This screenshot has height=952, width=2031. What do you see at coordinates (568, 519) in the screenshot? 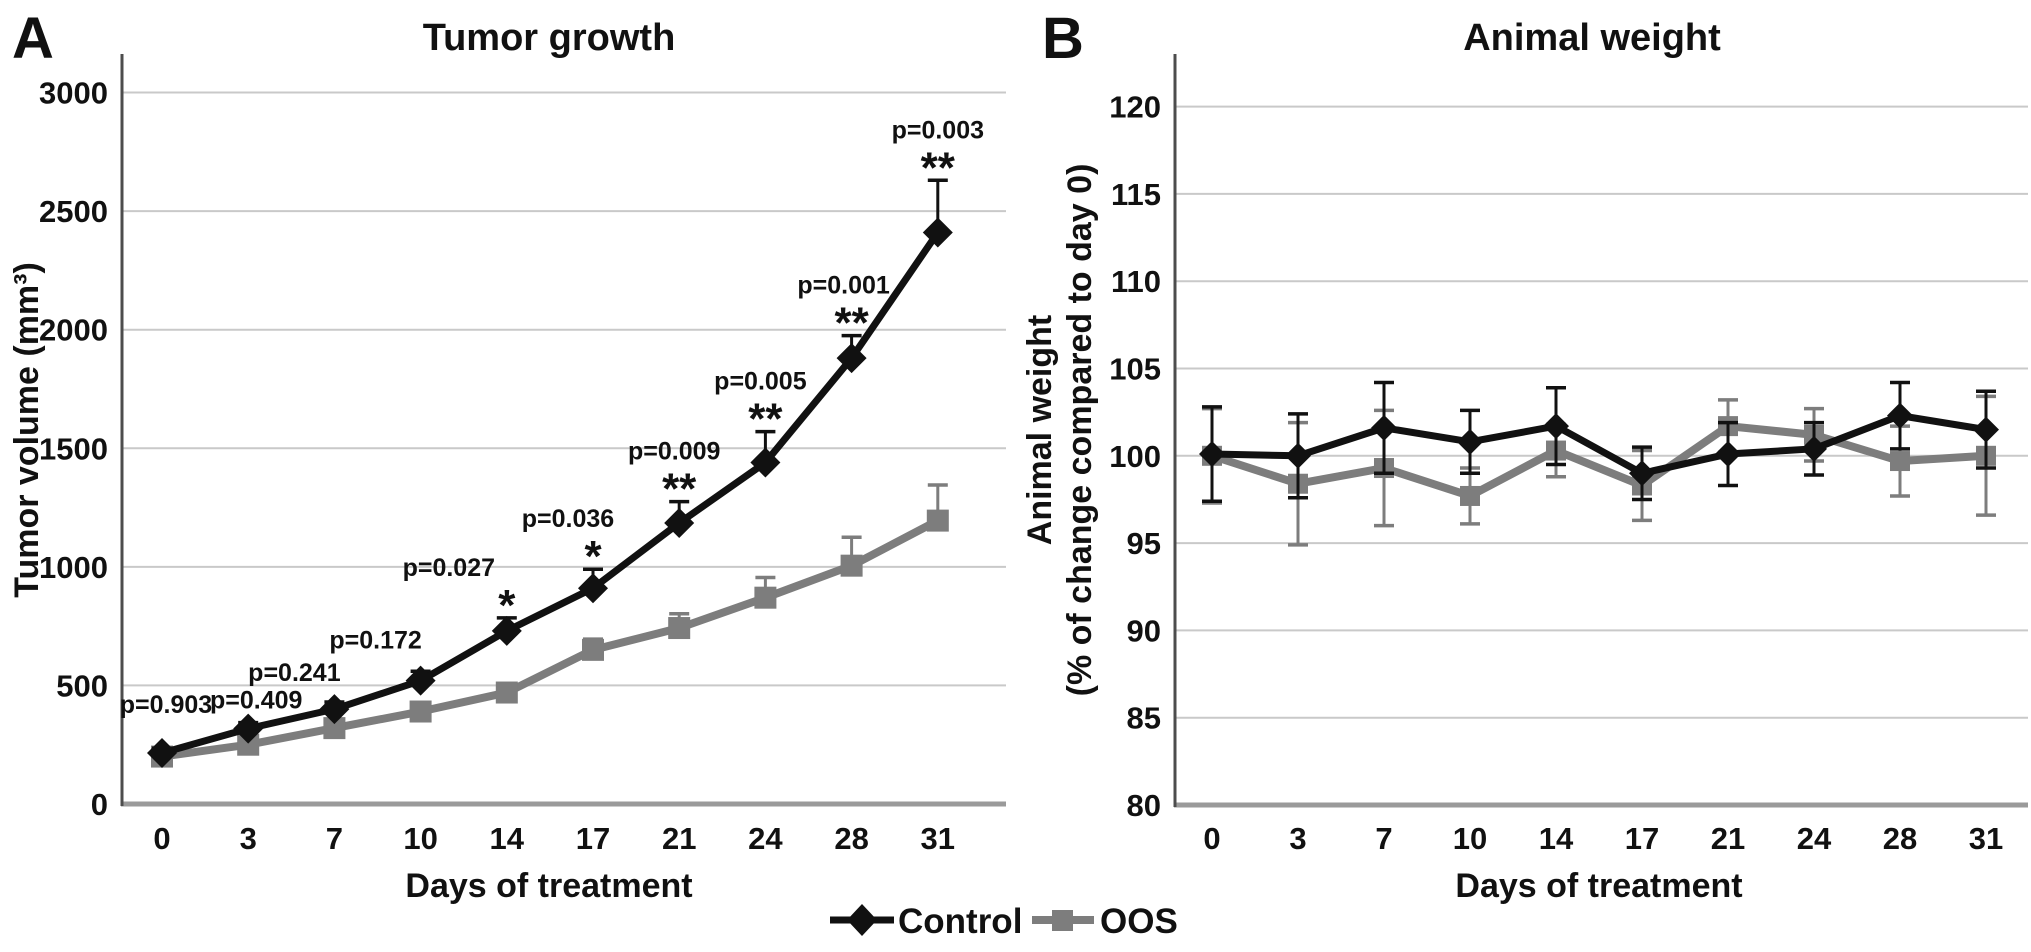
I see `p-value-label: p=0.036` at bounding box center [568, 519].